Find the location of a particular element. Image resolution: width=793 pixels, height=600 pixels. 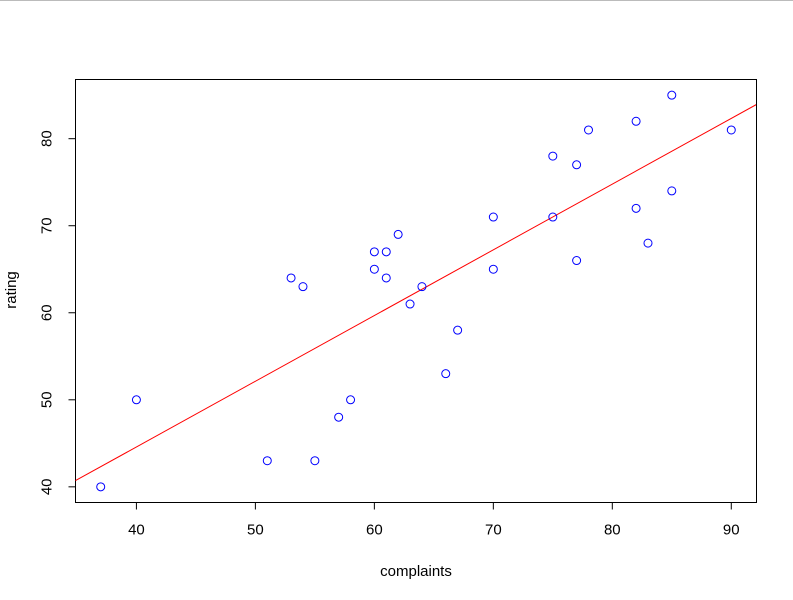

y-tick-label: 70 is located at coordinates (46, 225).